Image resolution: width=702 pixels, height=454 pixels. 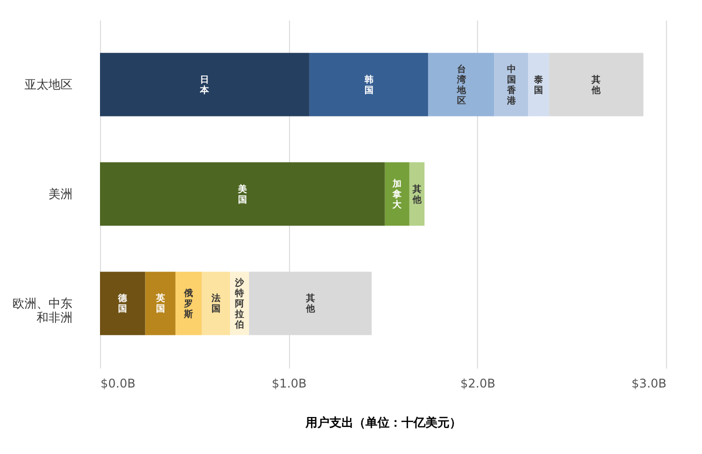 I want to click on series-label: 德国, so click(x=122, y=304).